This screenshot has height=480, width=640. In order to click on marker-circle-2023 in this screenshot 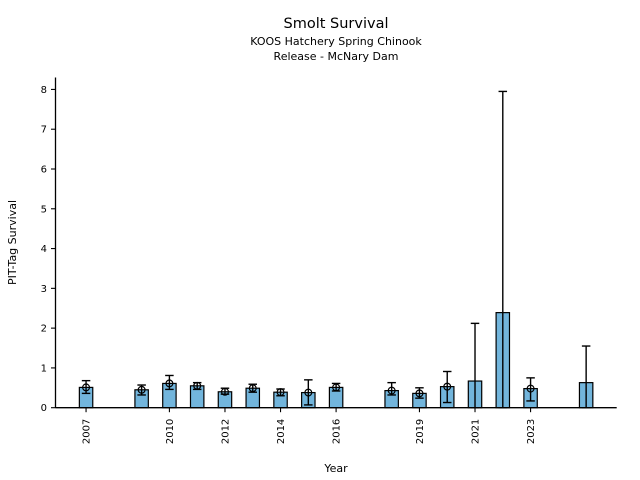, I will do `click(530, 388)`.